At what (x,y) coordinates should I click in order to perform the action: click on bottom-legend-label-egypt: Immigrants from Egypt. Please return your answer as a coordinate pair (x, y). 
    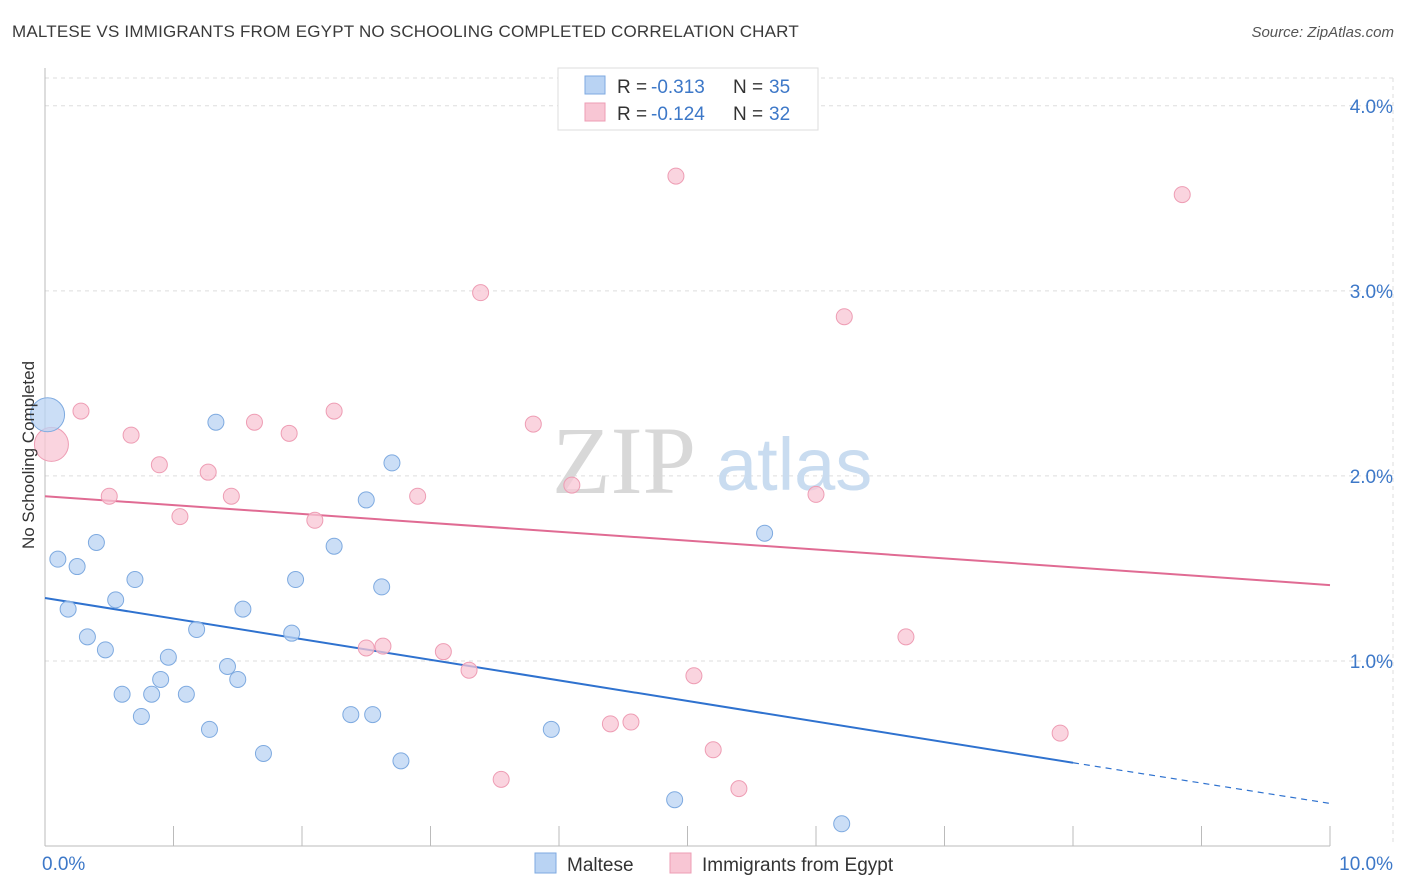
    Looking at the image, I should click on (798, 865).